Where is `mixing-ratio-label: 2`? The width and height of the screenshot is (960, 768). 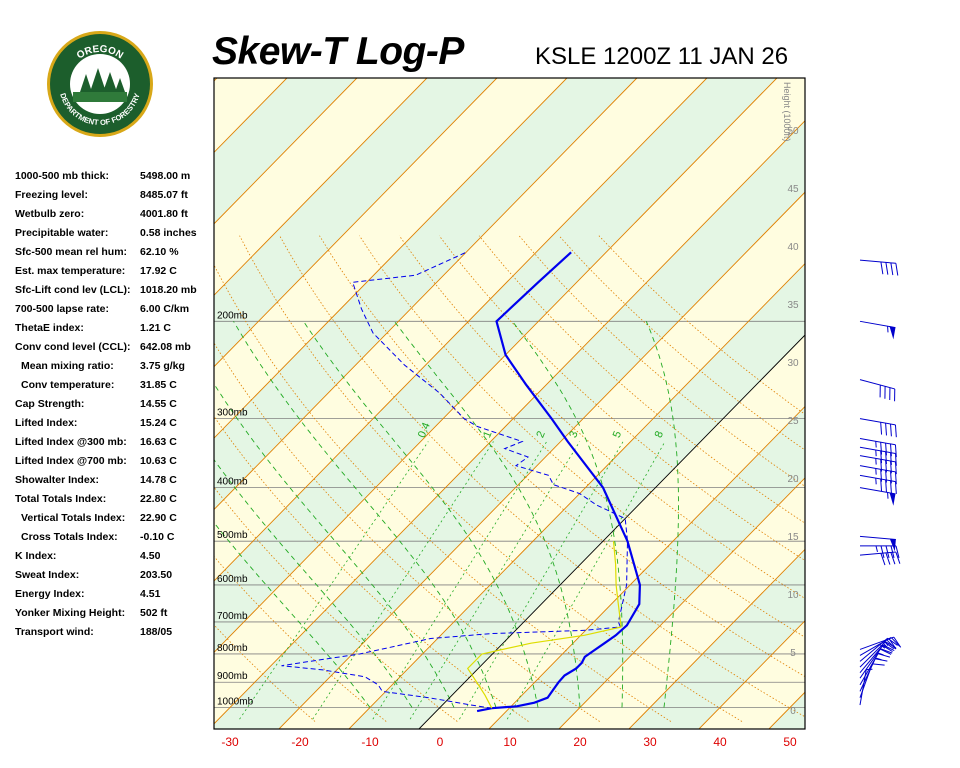
mixing-ratio-label: 2 is located at coordinates (540, 434).